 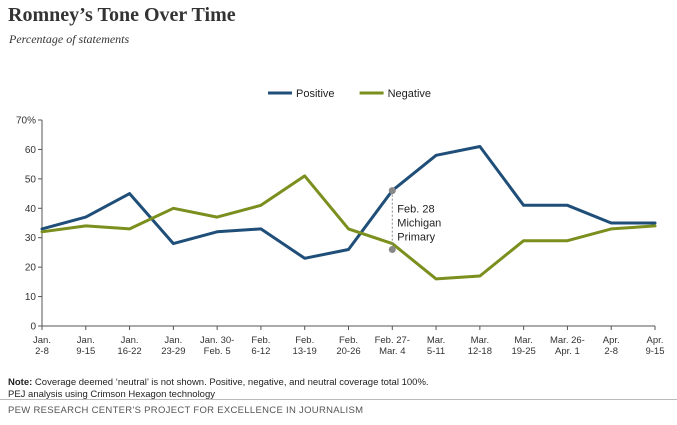 What do you see at coordinates (129, 351) in the screenshot?
I see `x-tick-label: 16-22` at bounding box center [129, 351].